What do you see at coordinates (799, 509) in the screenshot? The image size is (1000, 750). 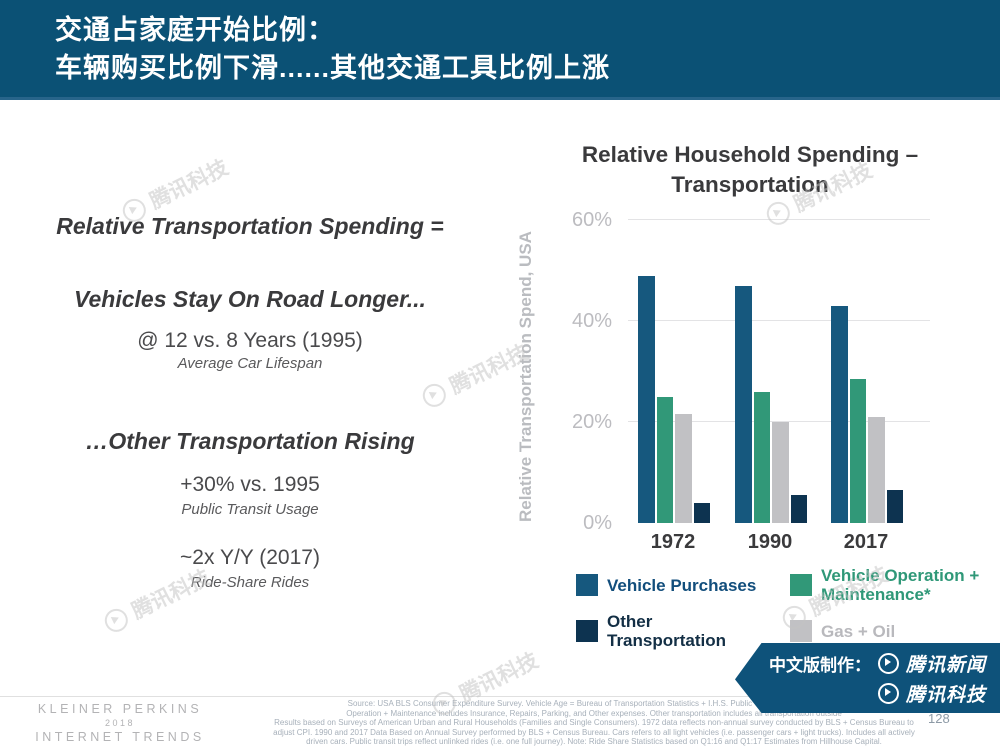 I see `bar-1990-other-transportation` at bounding box center [799, 509].